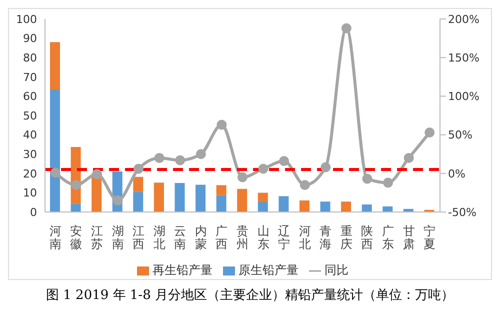 This screenshot has height=321, width=500. Describe the element at coordinates (180, 237) in the screenshot. I see `x-tick-label: 云南` at that location.